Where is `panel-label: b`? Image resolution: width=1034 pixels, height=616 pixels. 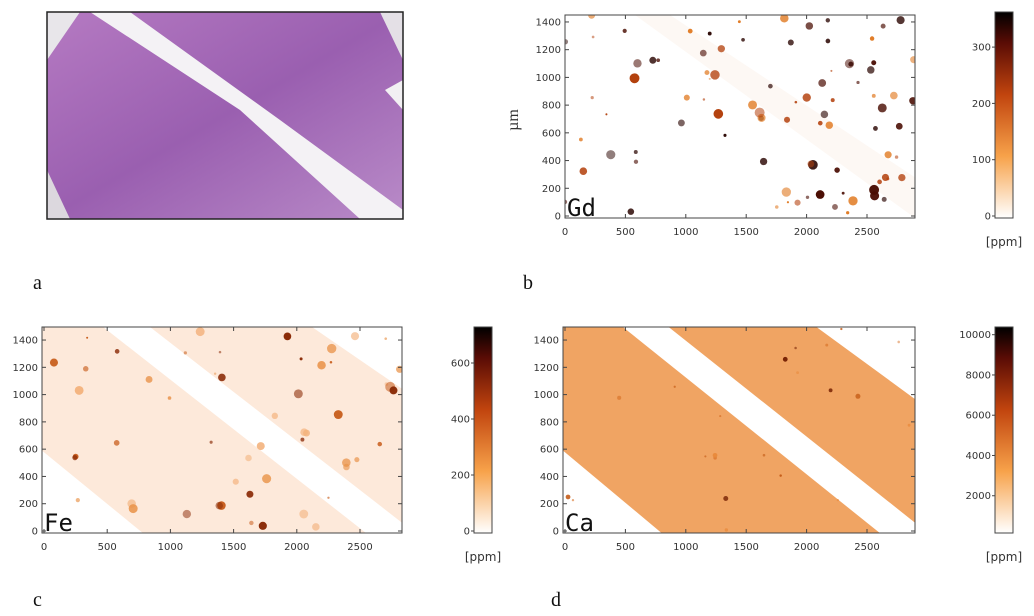 panel-label: b is located at coordinates (528, 283).